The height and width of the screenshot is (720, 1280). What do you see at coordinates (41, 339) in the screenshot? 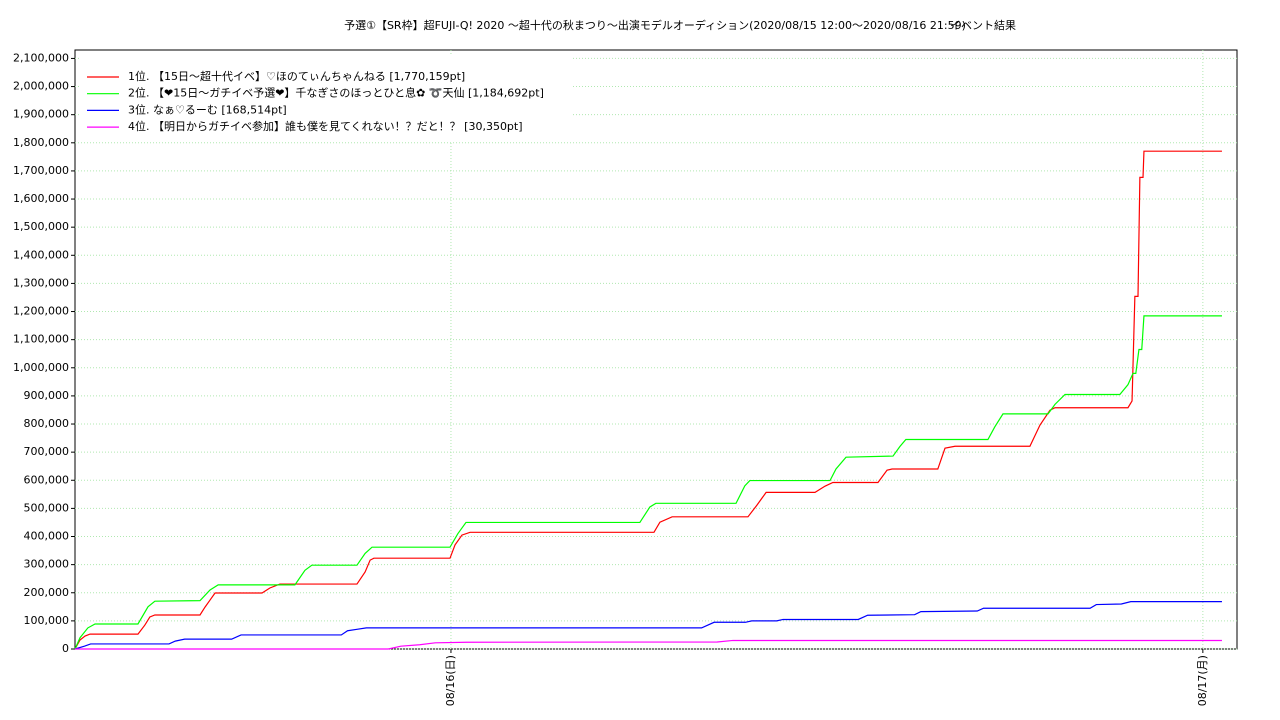
I see `y-tick-label: 1,100,000` at bounding box center [41, 339].